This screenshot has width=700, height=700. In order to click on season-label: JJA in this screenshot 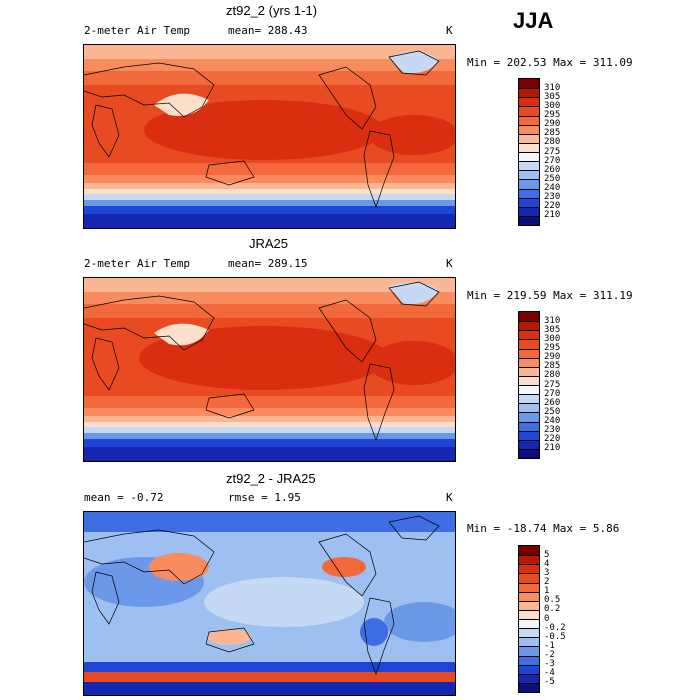, I will do `click(533, 20)`.